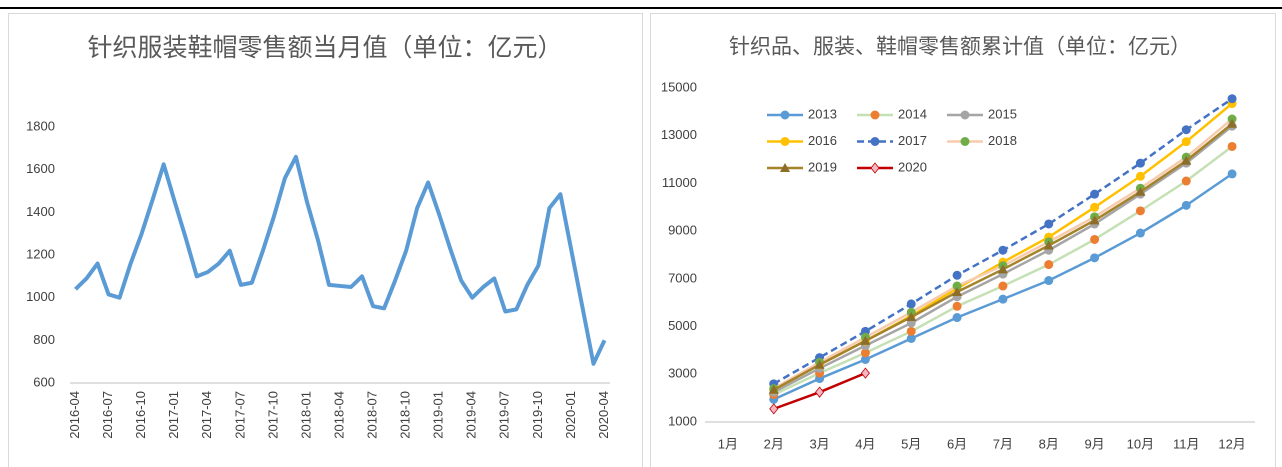 Image resolution: width=1282 pixels, height=467 pixels. What do you see at coordinates (819, 443) in the screenshot?
I see `x-tick-label: 3月` at bounding box center [819, 443].